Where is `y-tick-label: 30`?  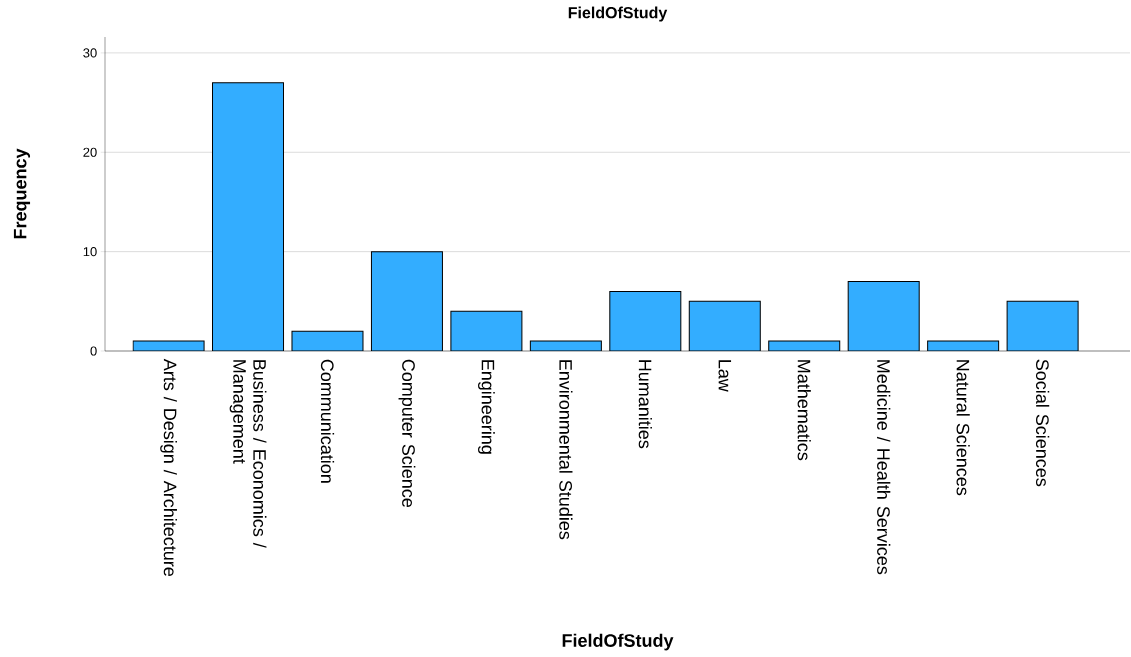
y-tick-label: 30 is located at coordinates (90, 53).